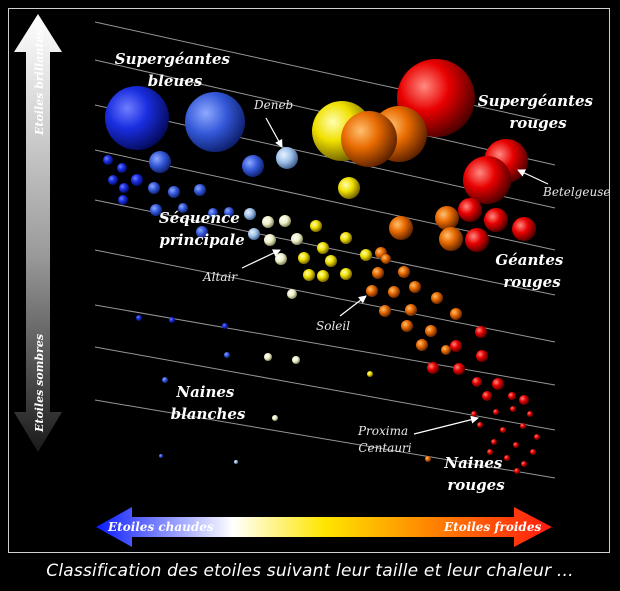 The width and height of the screenshot is (620, 591). I want to click on betelgeuse-label: Betelgeuse, so click(576, 192).